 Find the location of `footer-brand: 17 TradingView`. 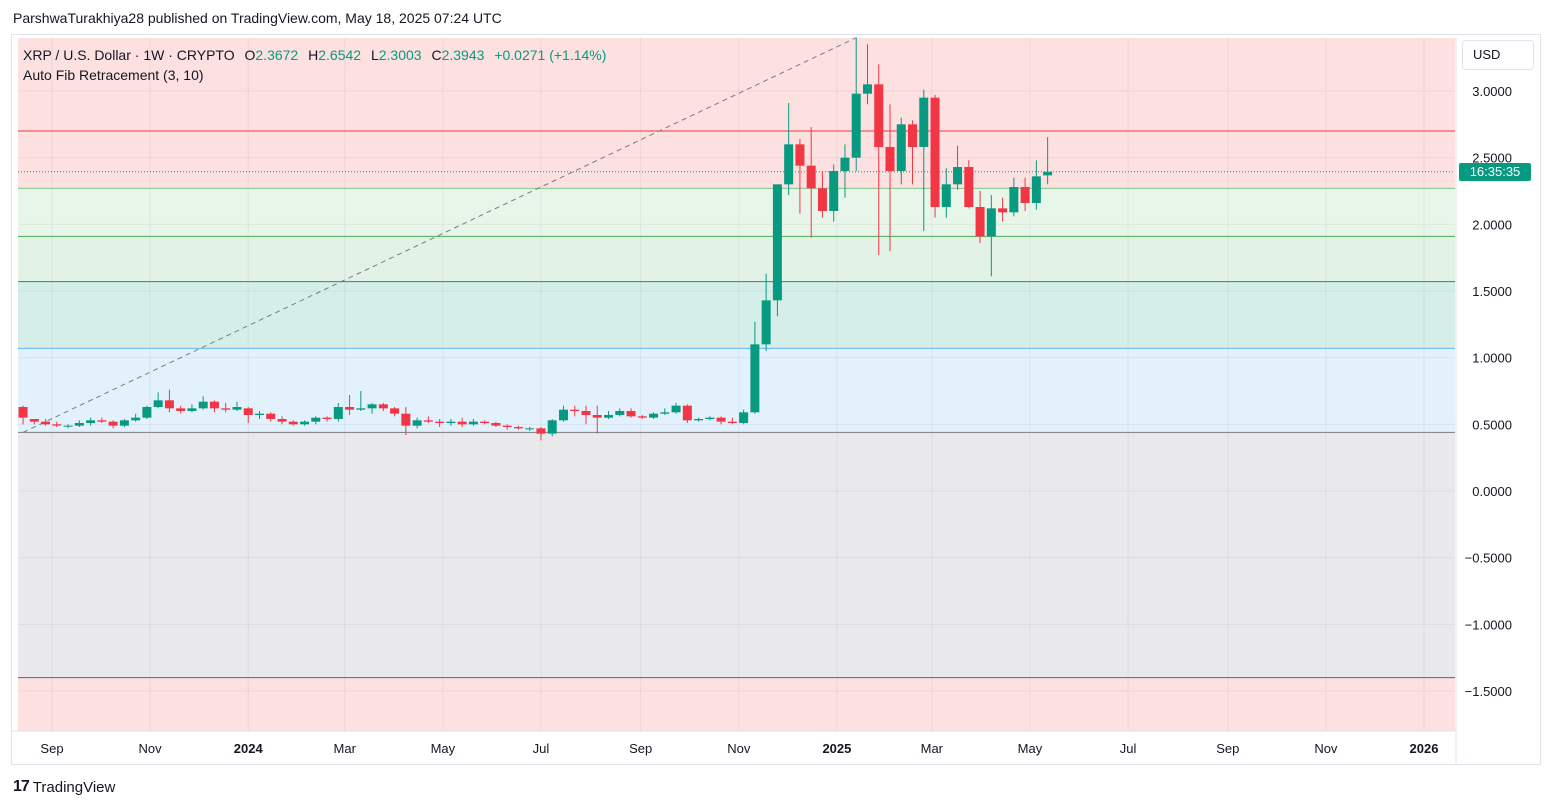

footer-brand: 17 TradingView is located at coordinates (64, 787).